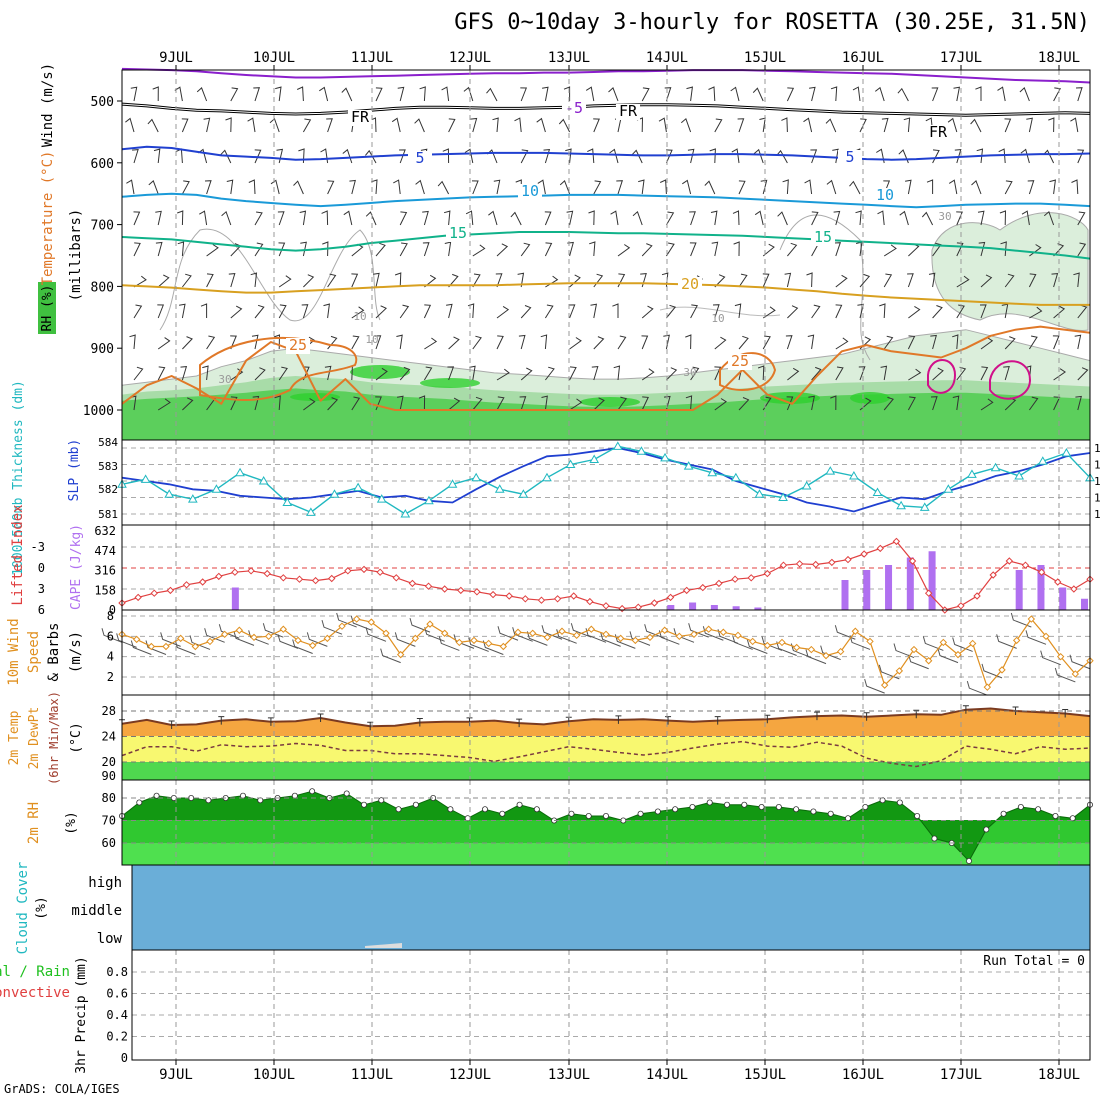 This screenshot has width=1100, height=1100. Describe the element at coordinates (693, 606) in the screenshot. I see `cape-bar` at that location.